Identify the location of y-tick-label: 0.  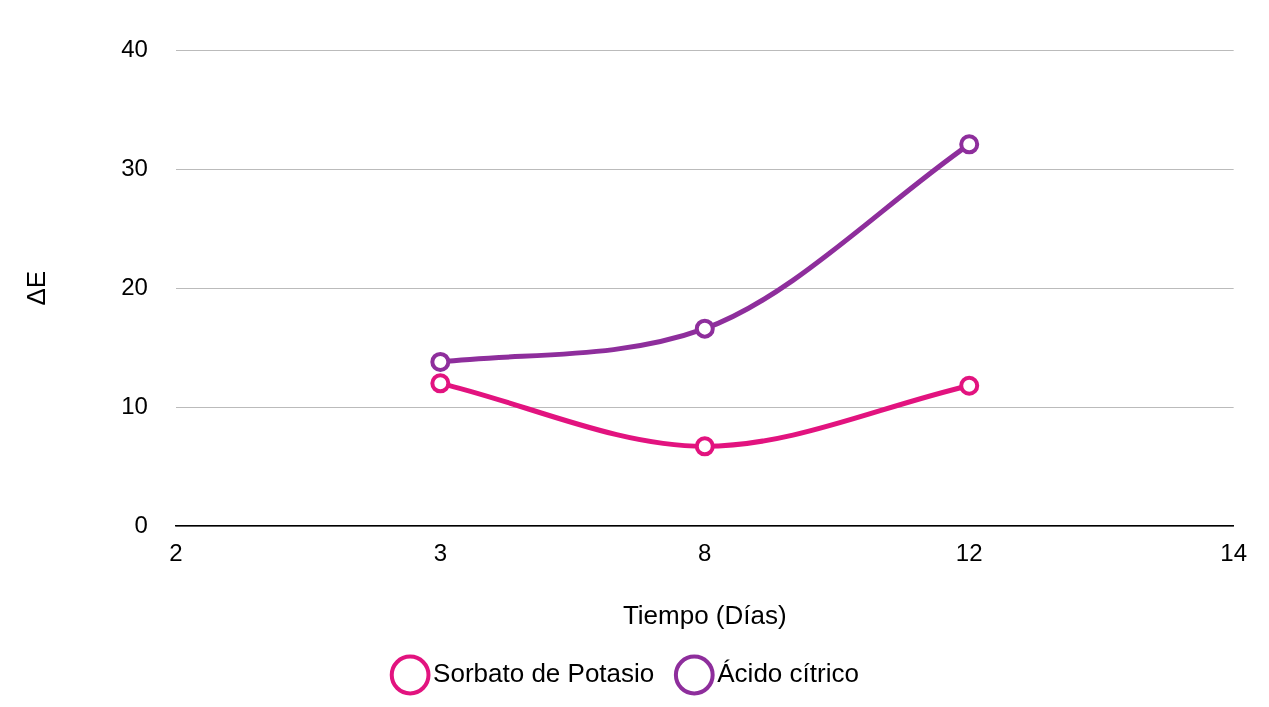
(141, 524).